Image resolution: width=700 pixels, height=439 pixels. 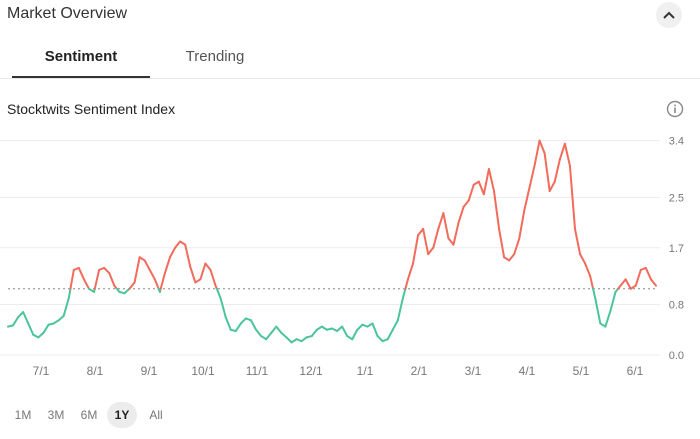 What do you see at coordinates (122, 415) in the screenshot?
I see `range-1y-button: 1Y` at bounding box center [122, 415].